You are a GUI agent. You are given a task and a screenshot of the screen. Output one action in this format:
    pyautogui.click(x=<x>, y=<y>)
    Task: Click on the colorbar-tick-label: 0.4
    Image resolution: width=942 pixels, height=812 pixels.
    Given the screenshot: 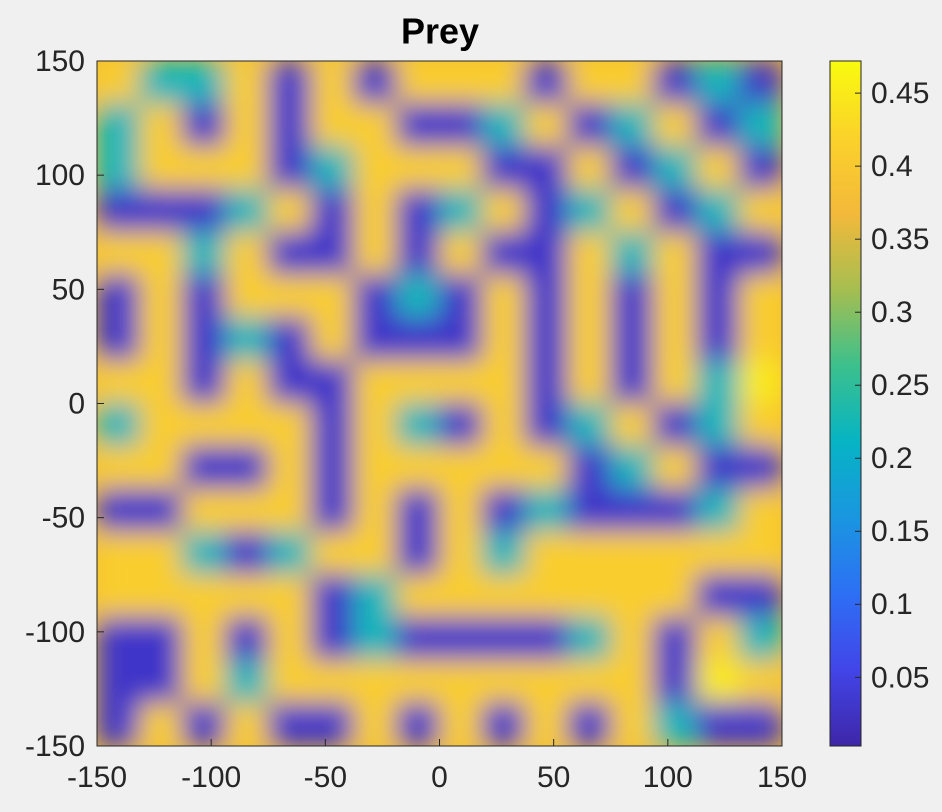 What is the action you would take?
    pyautogui.click(x=892, y=166)
    